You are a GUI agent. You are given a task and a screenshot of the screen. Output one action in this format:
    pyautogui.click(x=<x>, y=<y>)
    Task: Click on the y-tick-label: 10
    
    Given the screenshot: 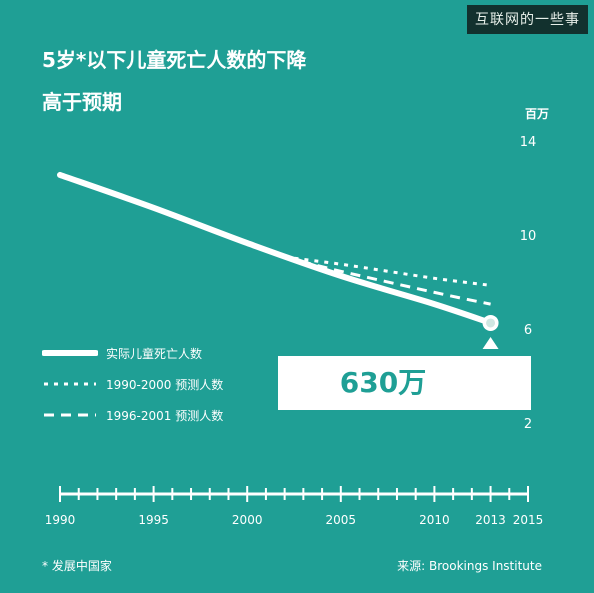 What is the action you would take?
    pyautogui.click(x=528, y=236)
    